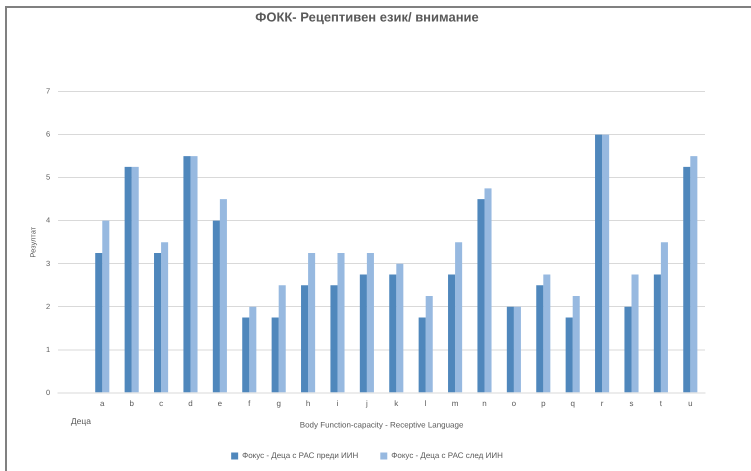  I want to click on x-tick-label: o, so click(514, 403).